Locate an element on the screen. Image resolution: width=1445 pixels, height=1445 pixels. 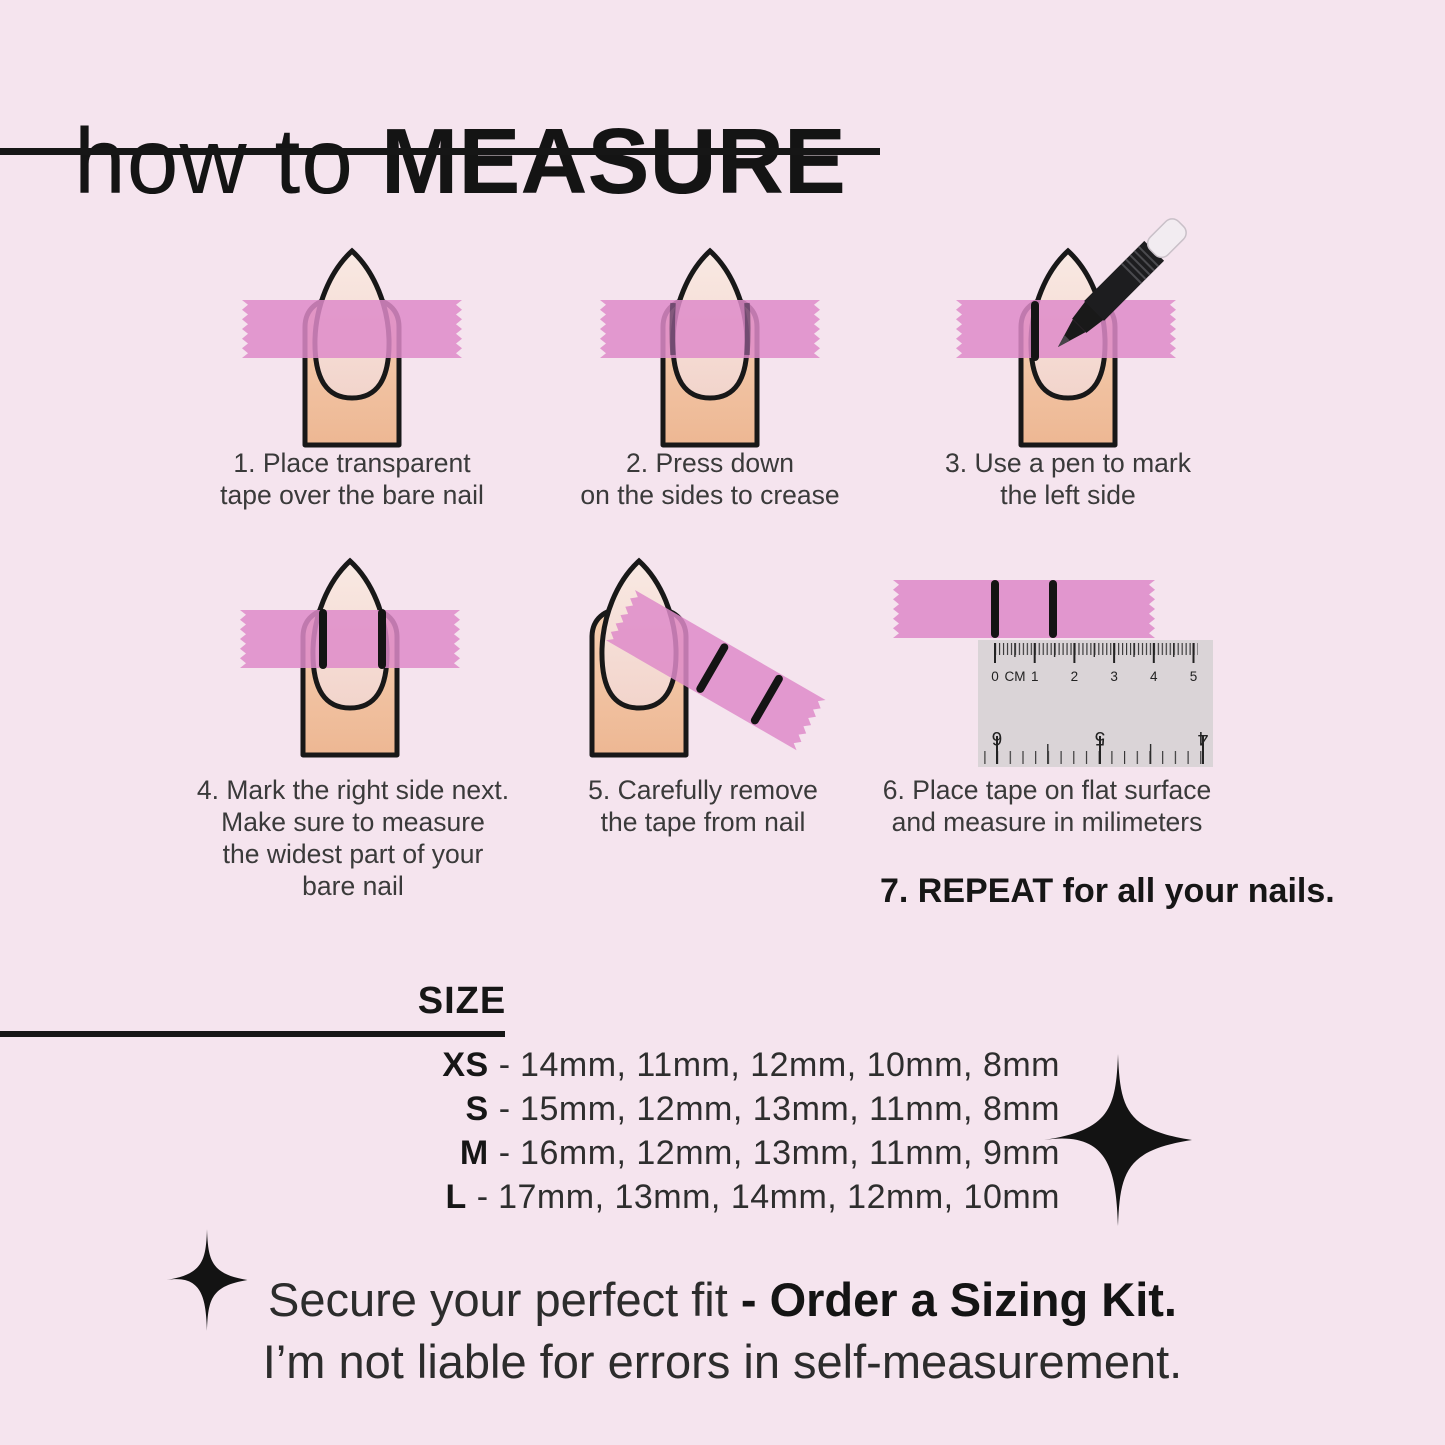
step-caption-5: 5. Carefully remove the tape from nail is located at coordinates (703, 806).